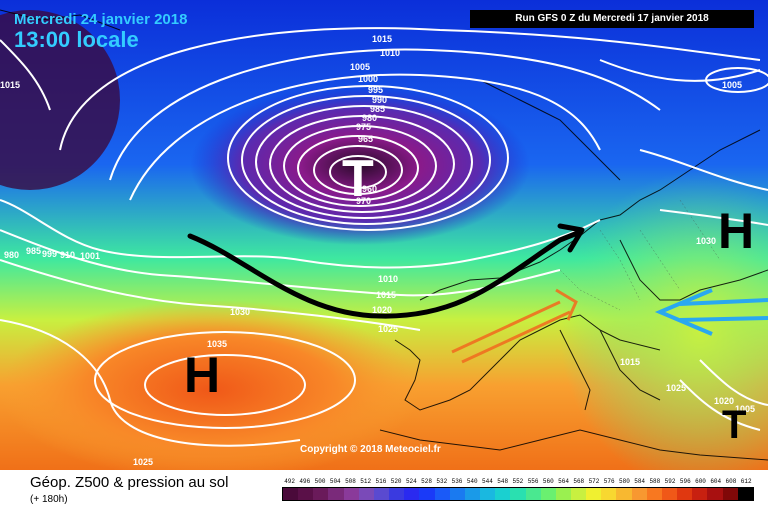 Image resolution: width=768 pixels, height=512 pixels. What do you see at coordinates (746, 481) in the screenshot?
I see `scale-label: 612` at bounding box center [746, 481].